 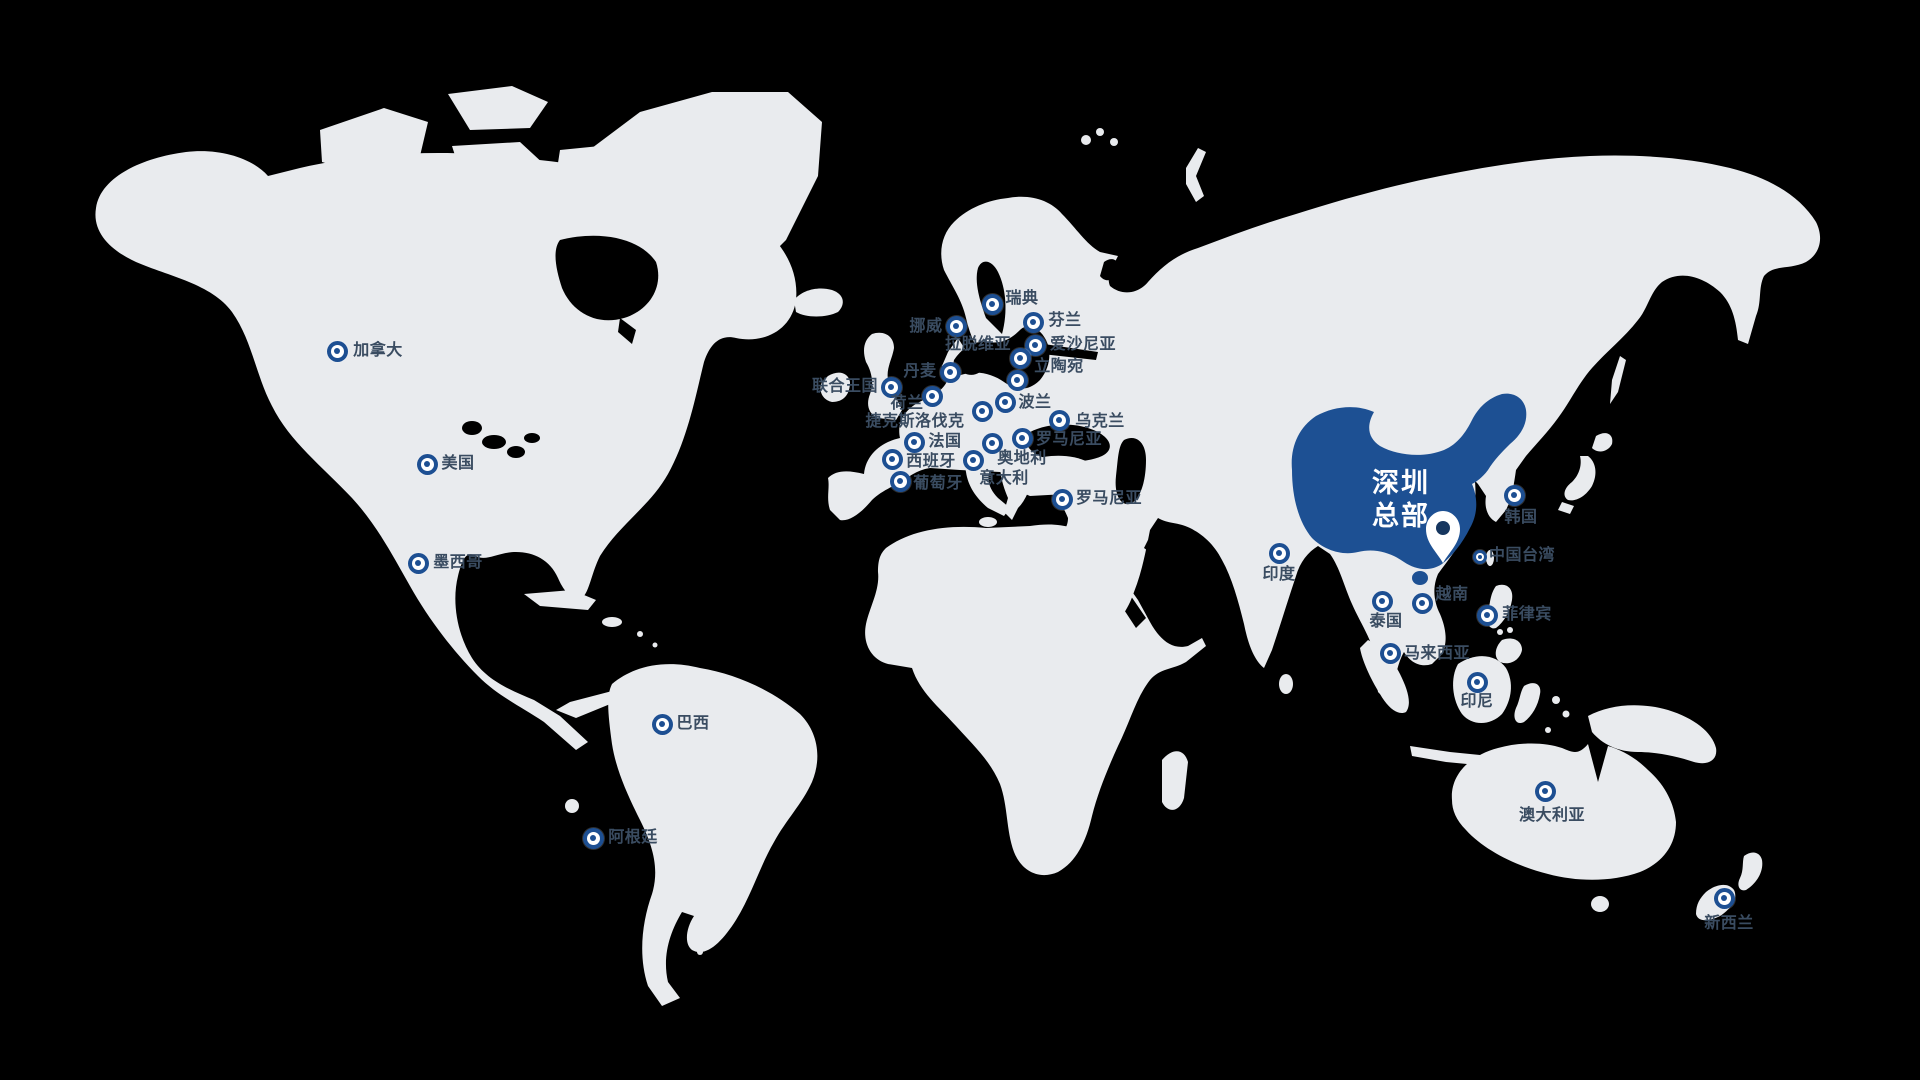 I want to click on marker-india, so click(x=1279, y=553).